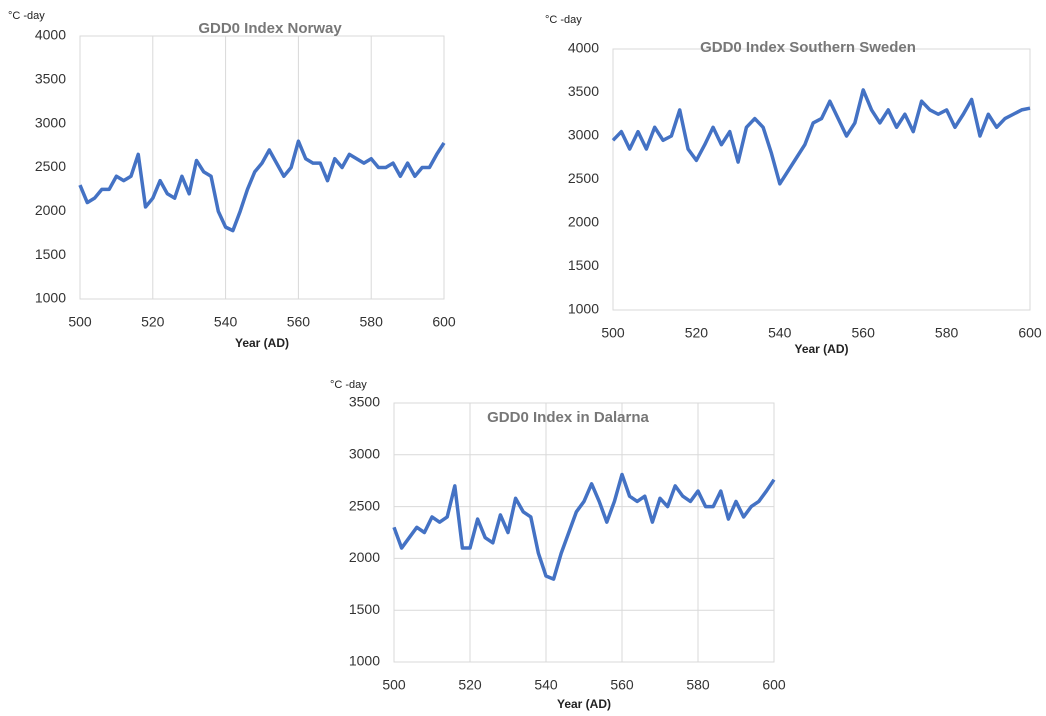 Image resolution: width=1046 pixels, height=716 pixels. I want to click on chart-title: GDD0 Index Southern Sweden, so click(808, 47).